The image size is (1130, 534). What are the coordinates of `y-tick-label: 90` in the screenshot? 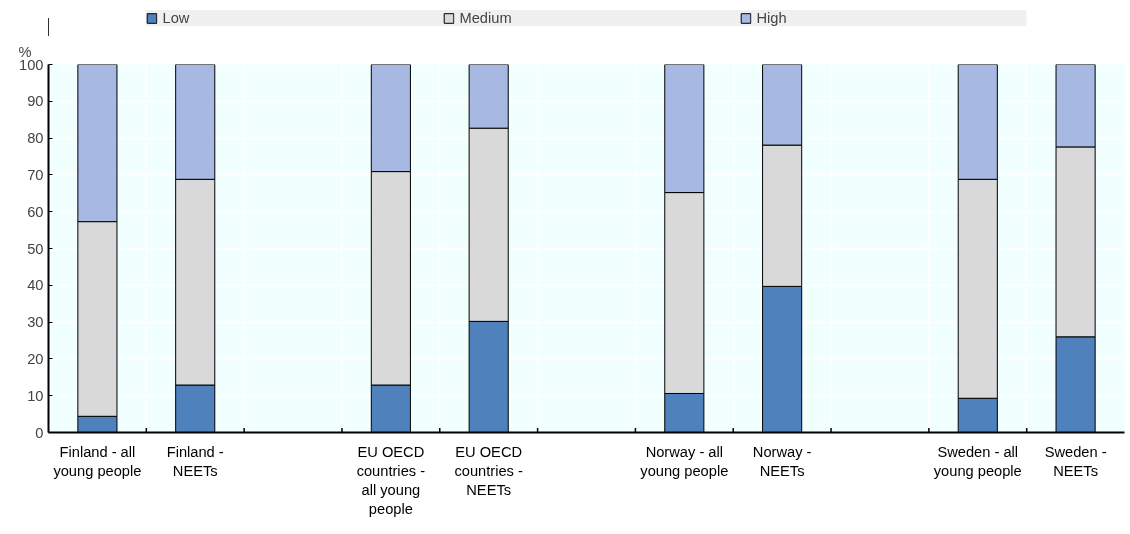 It's located at (35, 101).